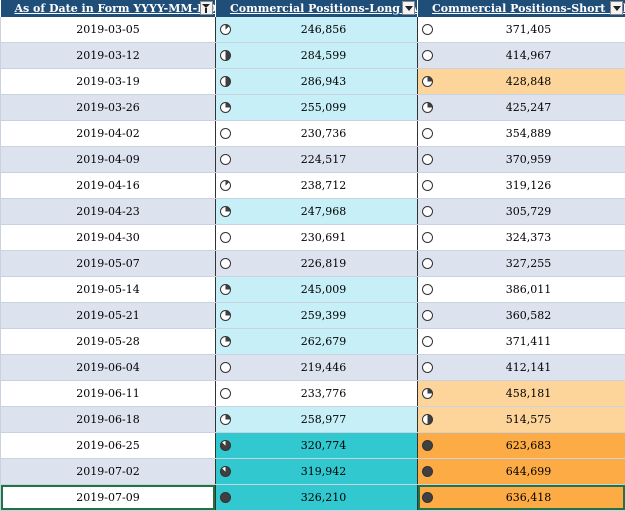 The image size is (625, 511). Describe the element at coordinates (521, 160) in the screenshot. I see `cell-short: 370,959` at that location.